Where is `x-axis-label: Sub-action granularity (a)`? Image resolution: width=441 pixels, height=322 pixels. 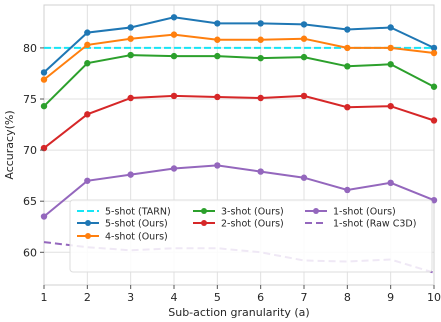 x-axis-label: Sub-action granularity (a) is located at coordinates (238, 312).